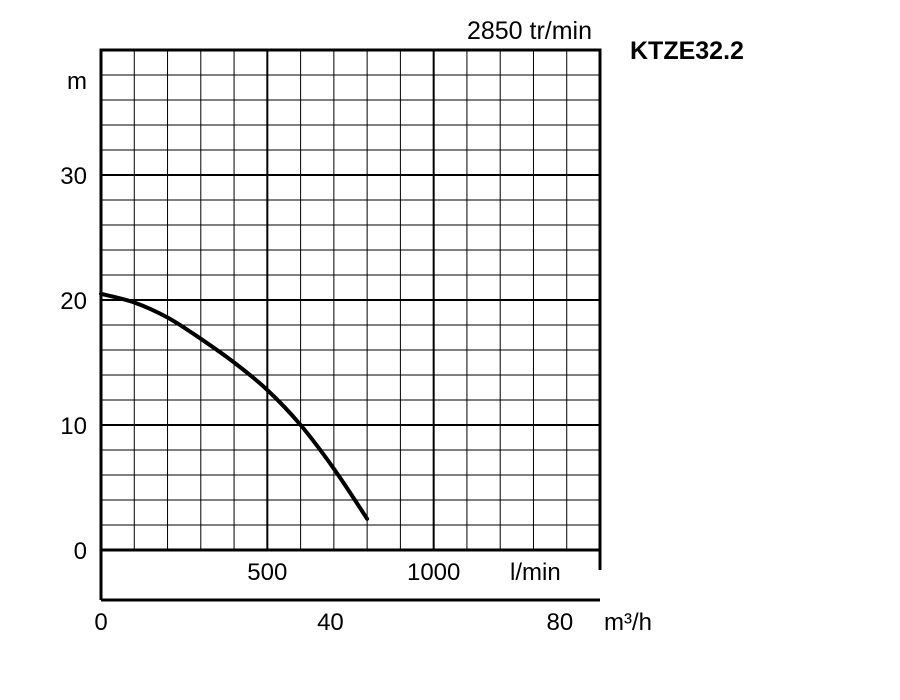 This screenshot has width=900, height=700. Describe the element at coordinates (687, 51) in the screenshot. I see `chart-title: KTZE32.2` at that location.